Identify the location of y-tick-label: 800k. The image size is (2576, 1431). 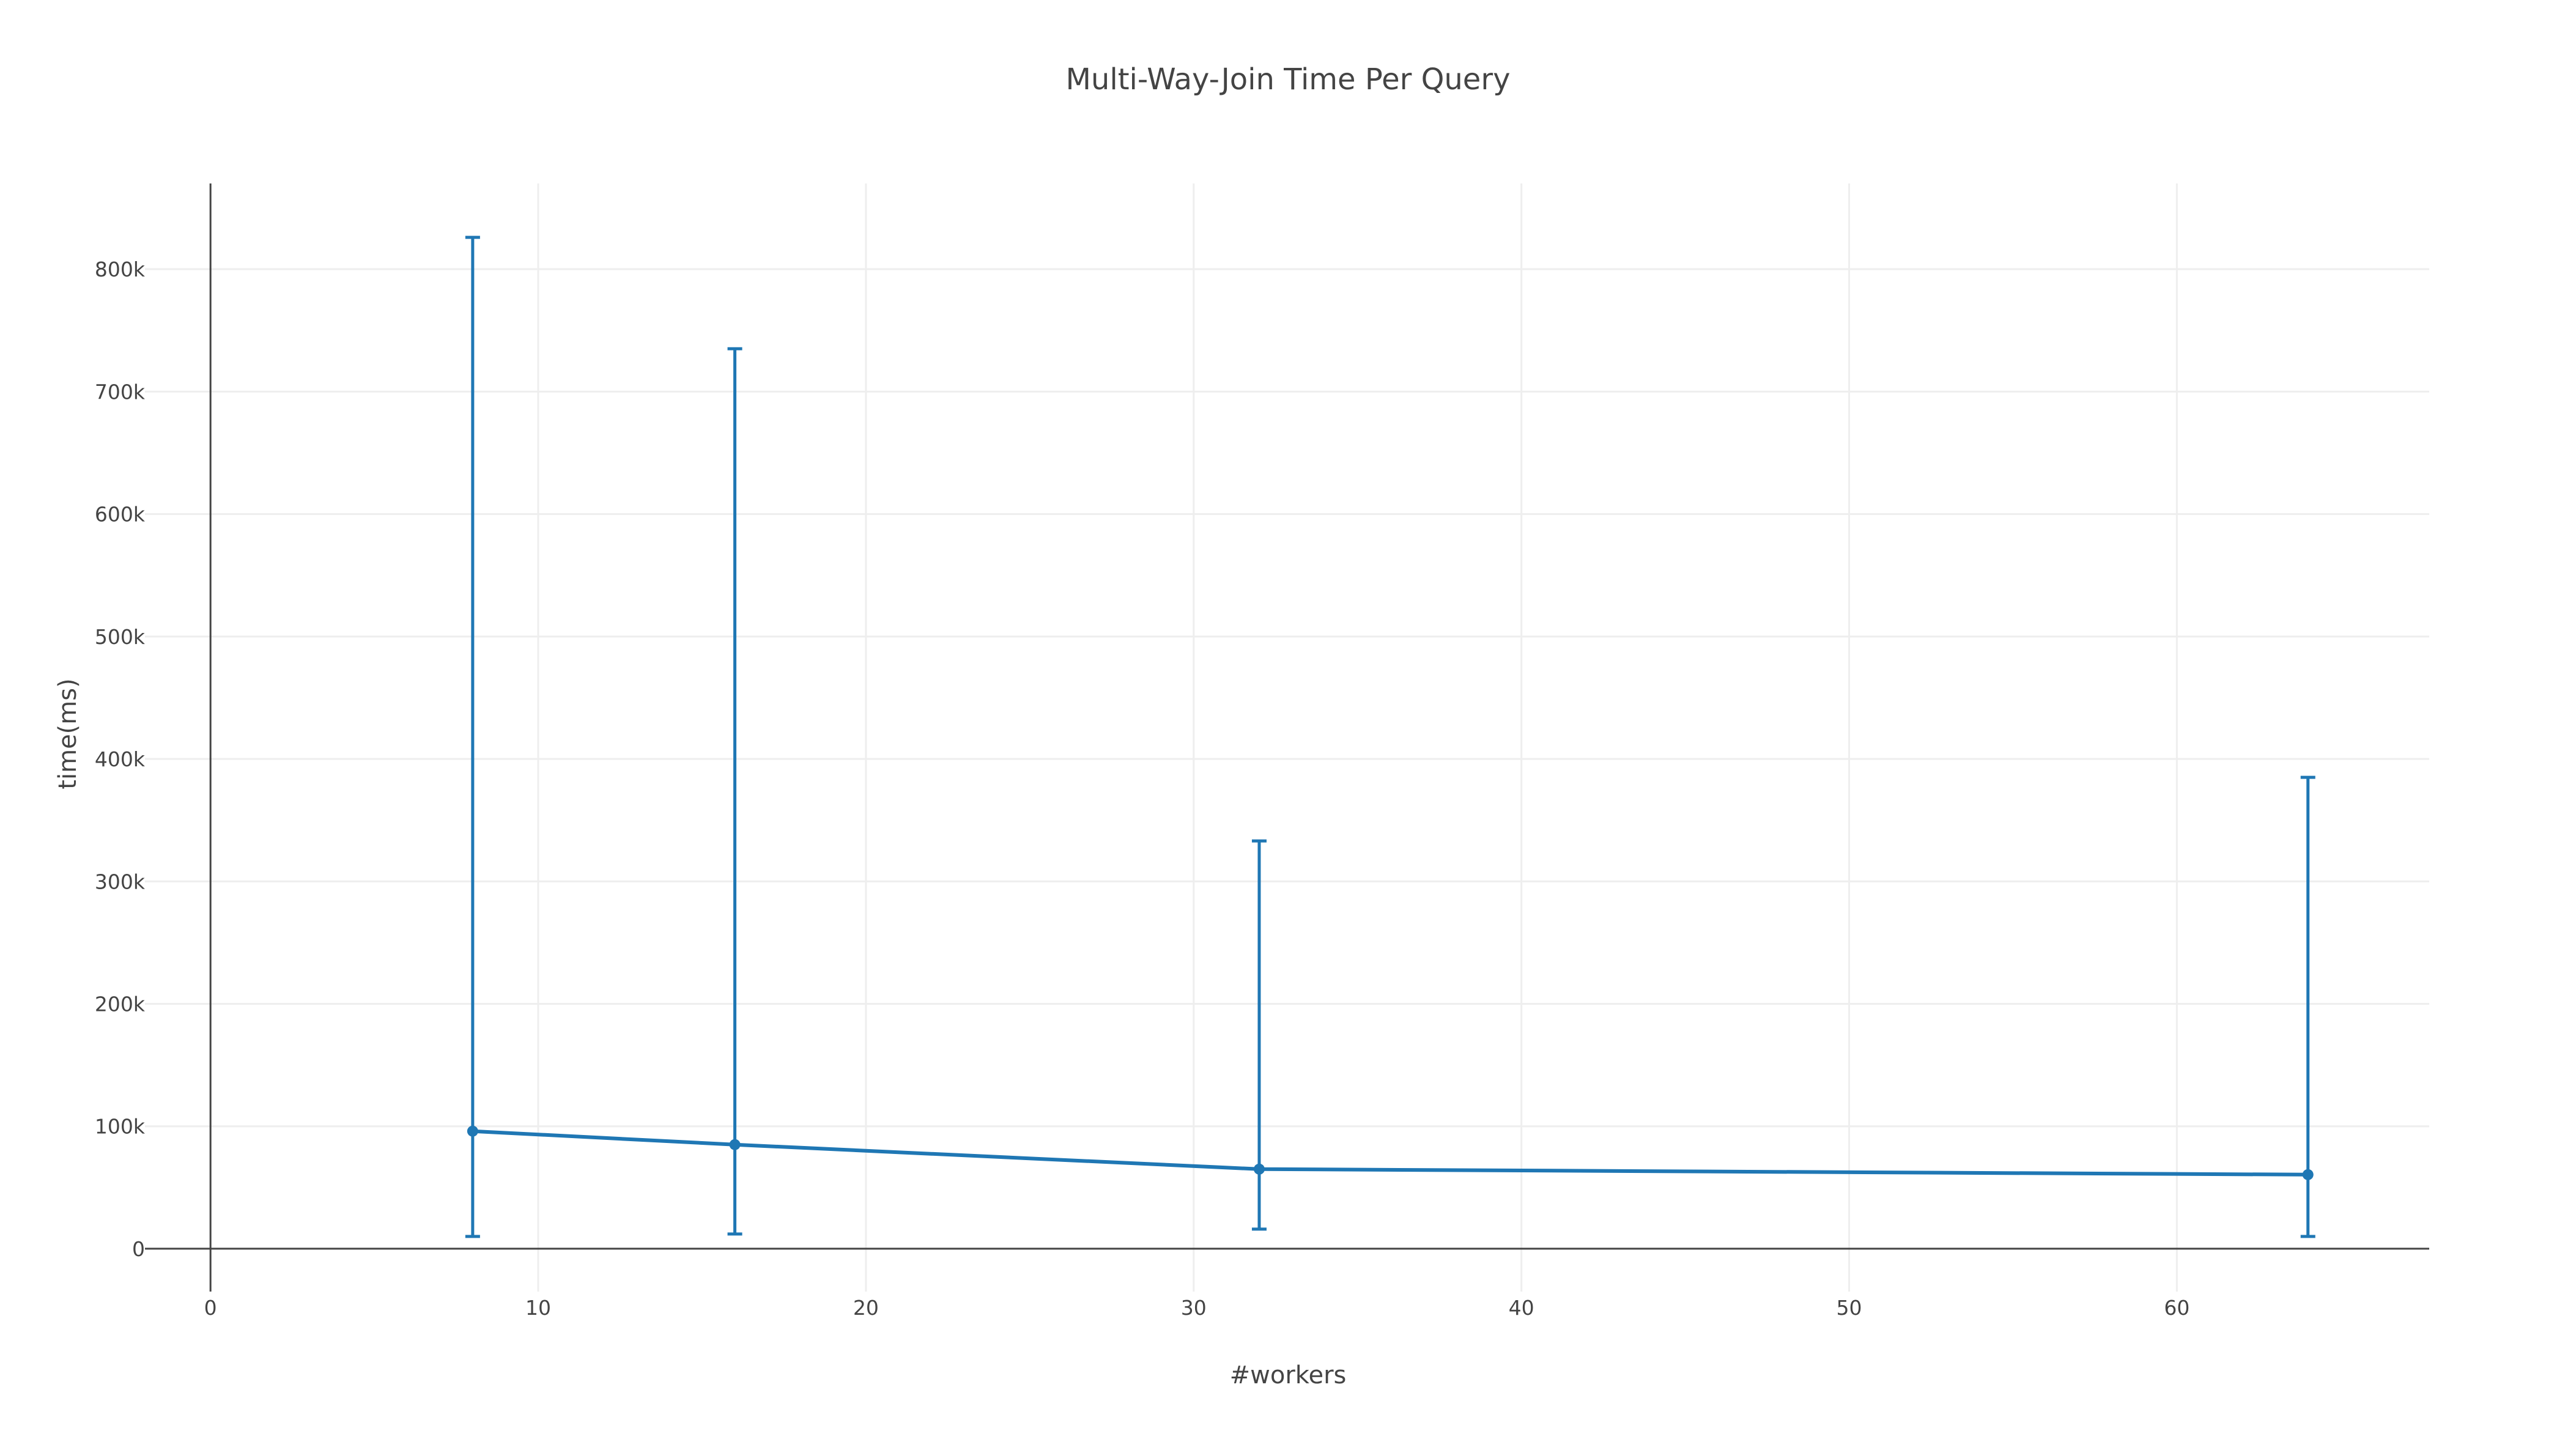
(120, 269).